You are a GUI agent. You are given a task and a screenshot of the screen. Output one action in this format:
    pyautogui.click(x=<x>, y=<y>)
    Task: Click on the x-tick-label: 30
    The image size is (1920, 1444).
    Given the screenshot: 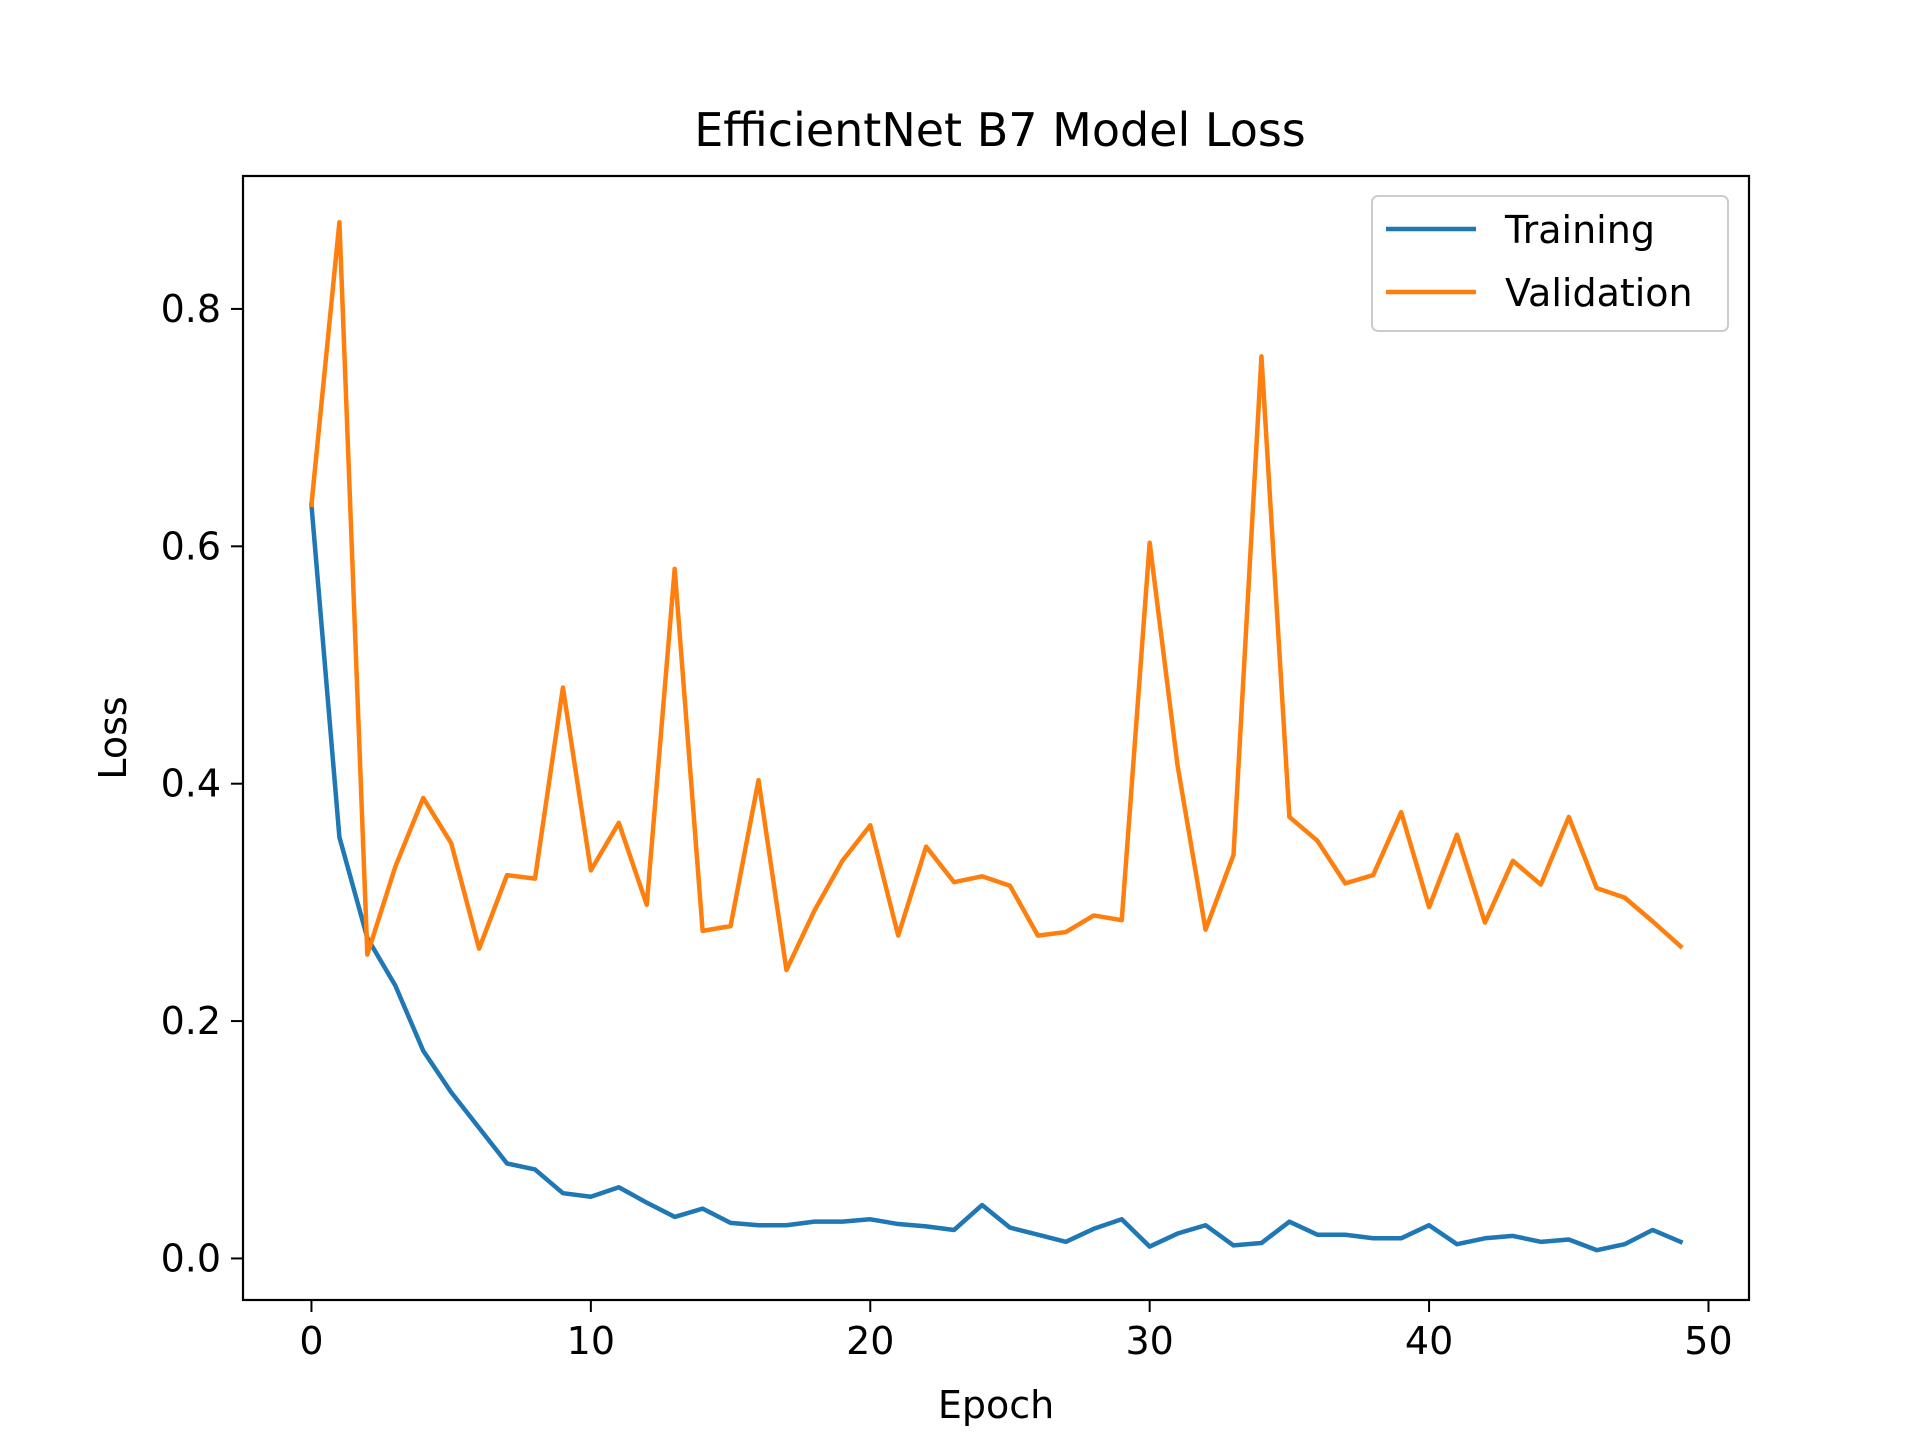 What is the action you would take?
    pyautogui.click(x=1149, y=1341)
    